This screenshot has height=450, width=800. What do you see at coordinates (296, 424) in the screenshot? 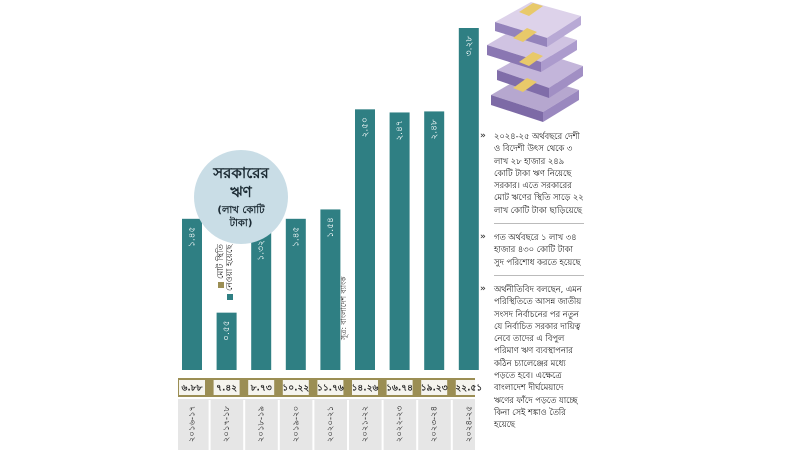
I see `year-tick-label: ২০১৯-২০` at bounding box center [296, 424].